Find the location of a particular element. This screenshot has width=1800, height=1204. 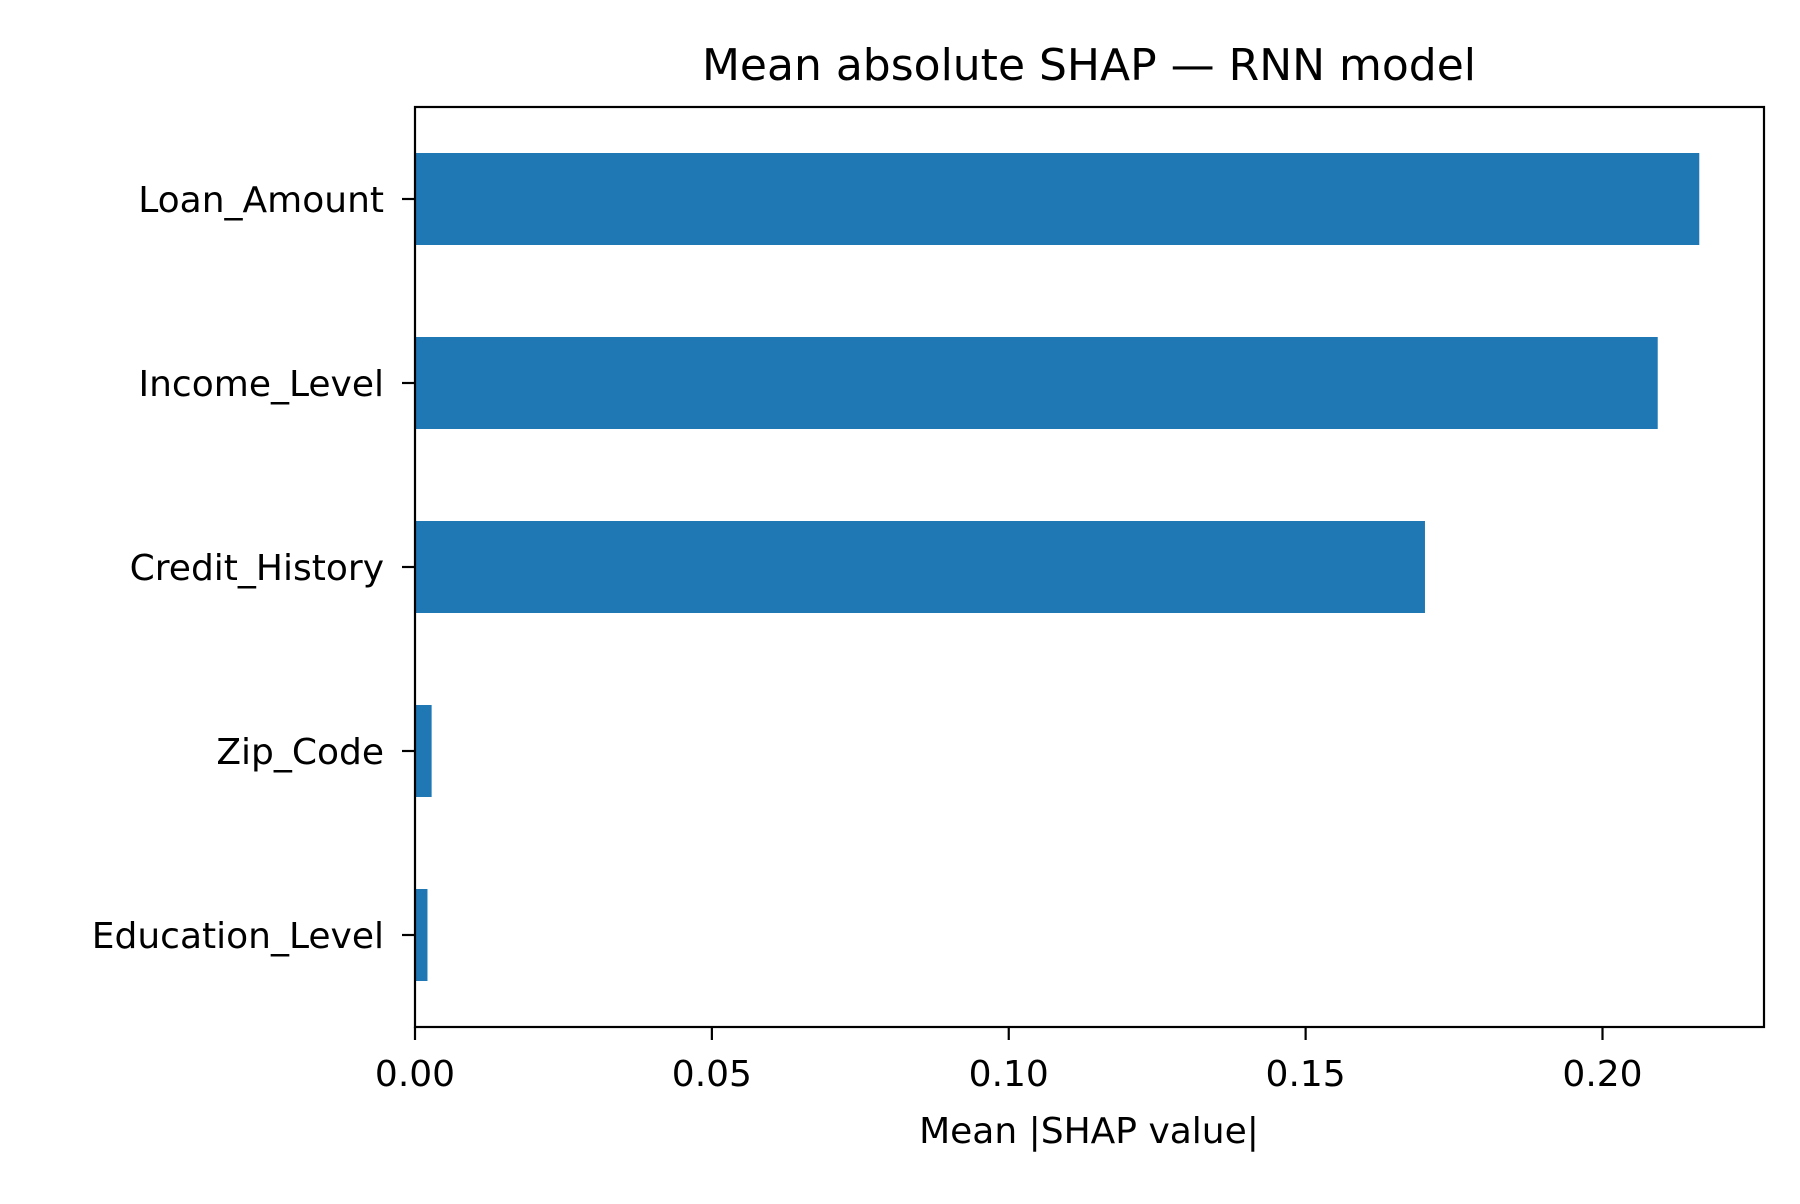

bar-zip-code is located at coordinates (423, 751).